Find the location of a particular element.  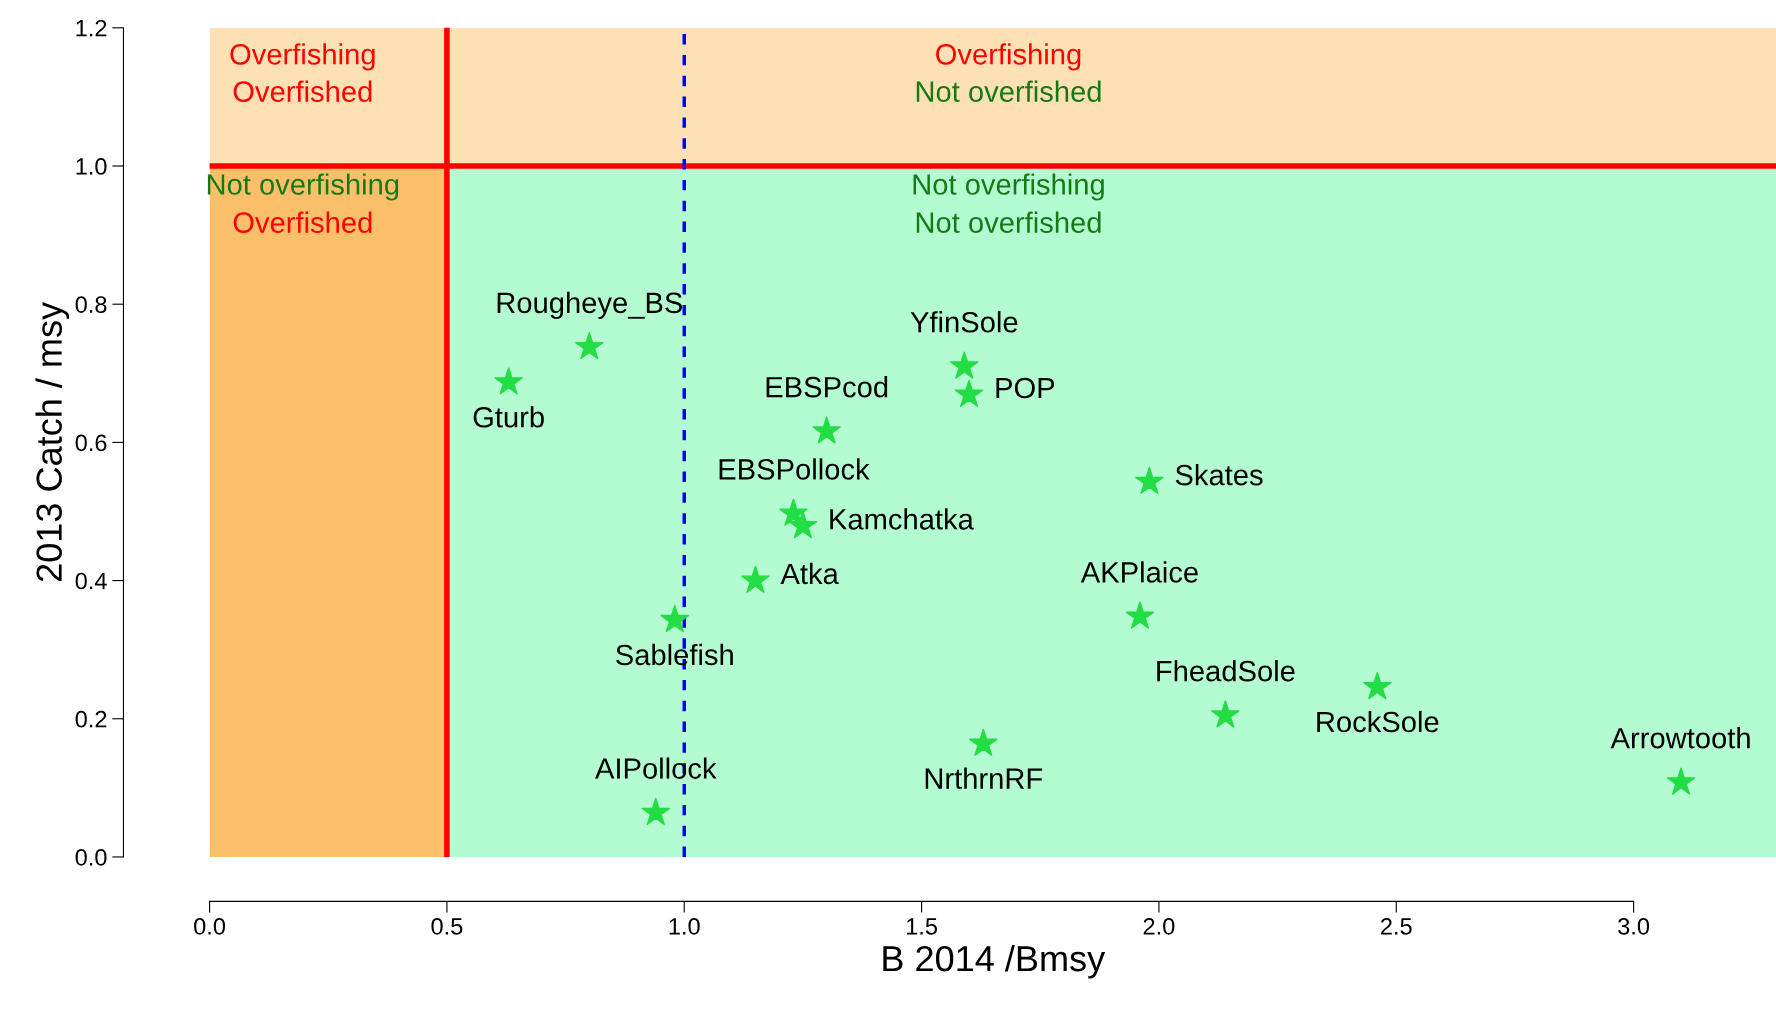

x-tick-label: 0.5 is located at coordinates (447, 926).